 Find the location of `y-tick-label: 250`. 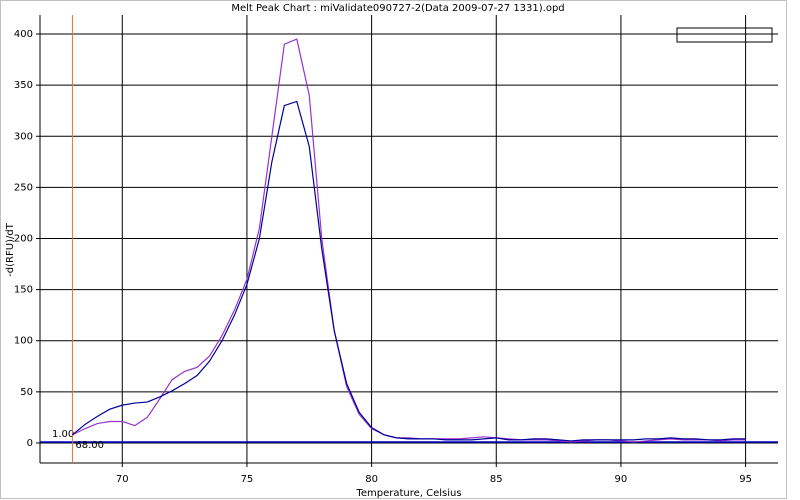

y-tick-label: 250 is located at coordinates (23, 187).